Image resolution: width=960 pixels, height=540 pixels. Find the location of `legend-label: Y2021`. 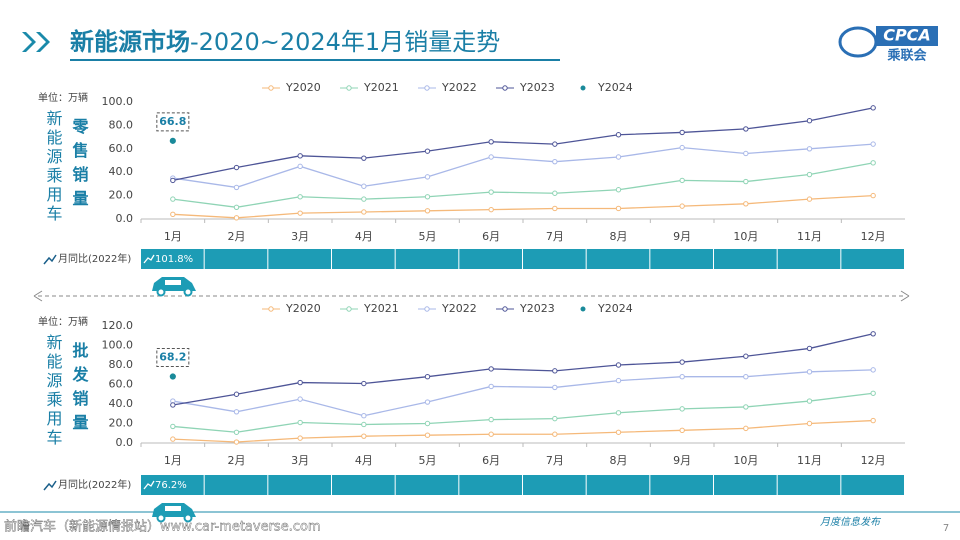

legend-label: Y2021 is located at coordinates (381, 87).